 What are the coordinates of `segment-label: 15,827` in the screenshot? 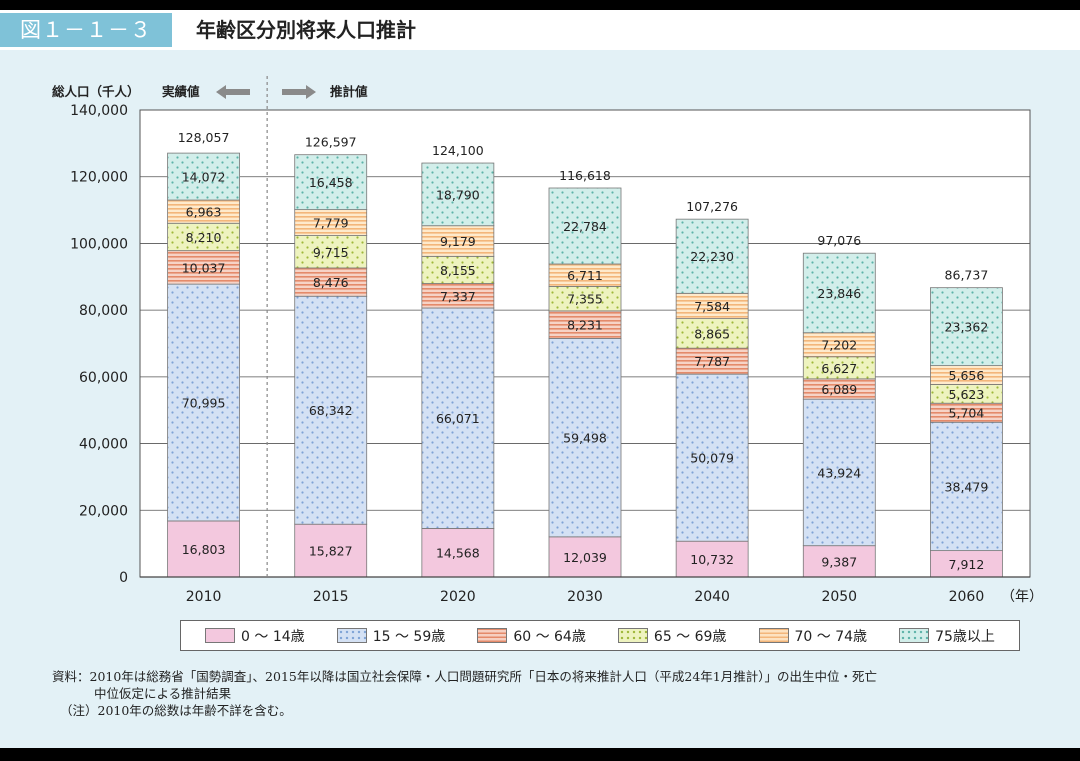 It's located at (331, 551).